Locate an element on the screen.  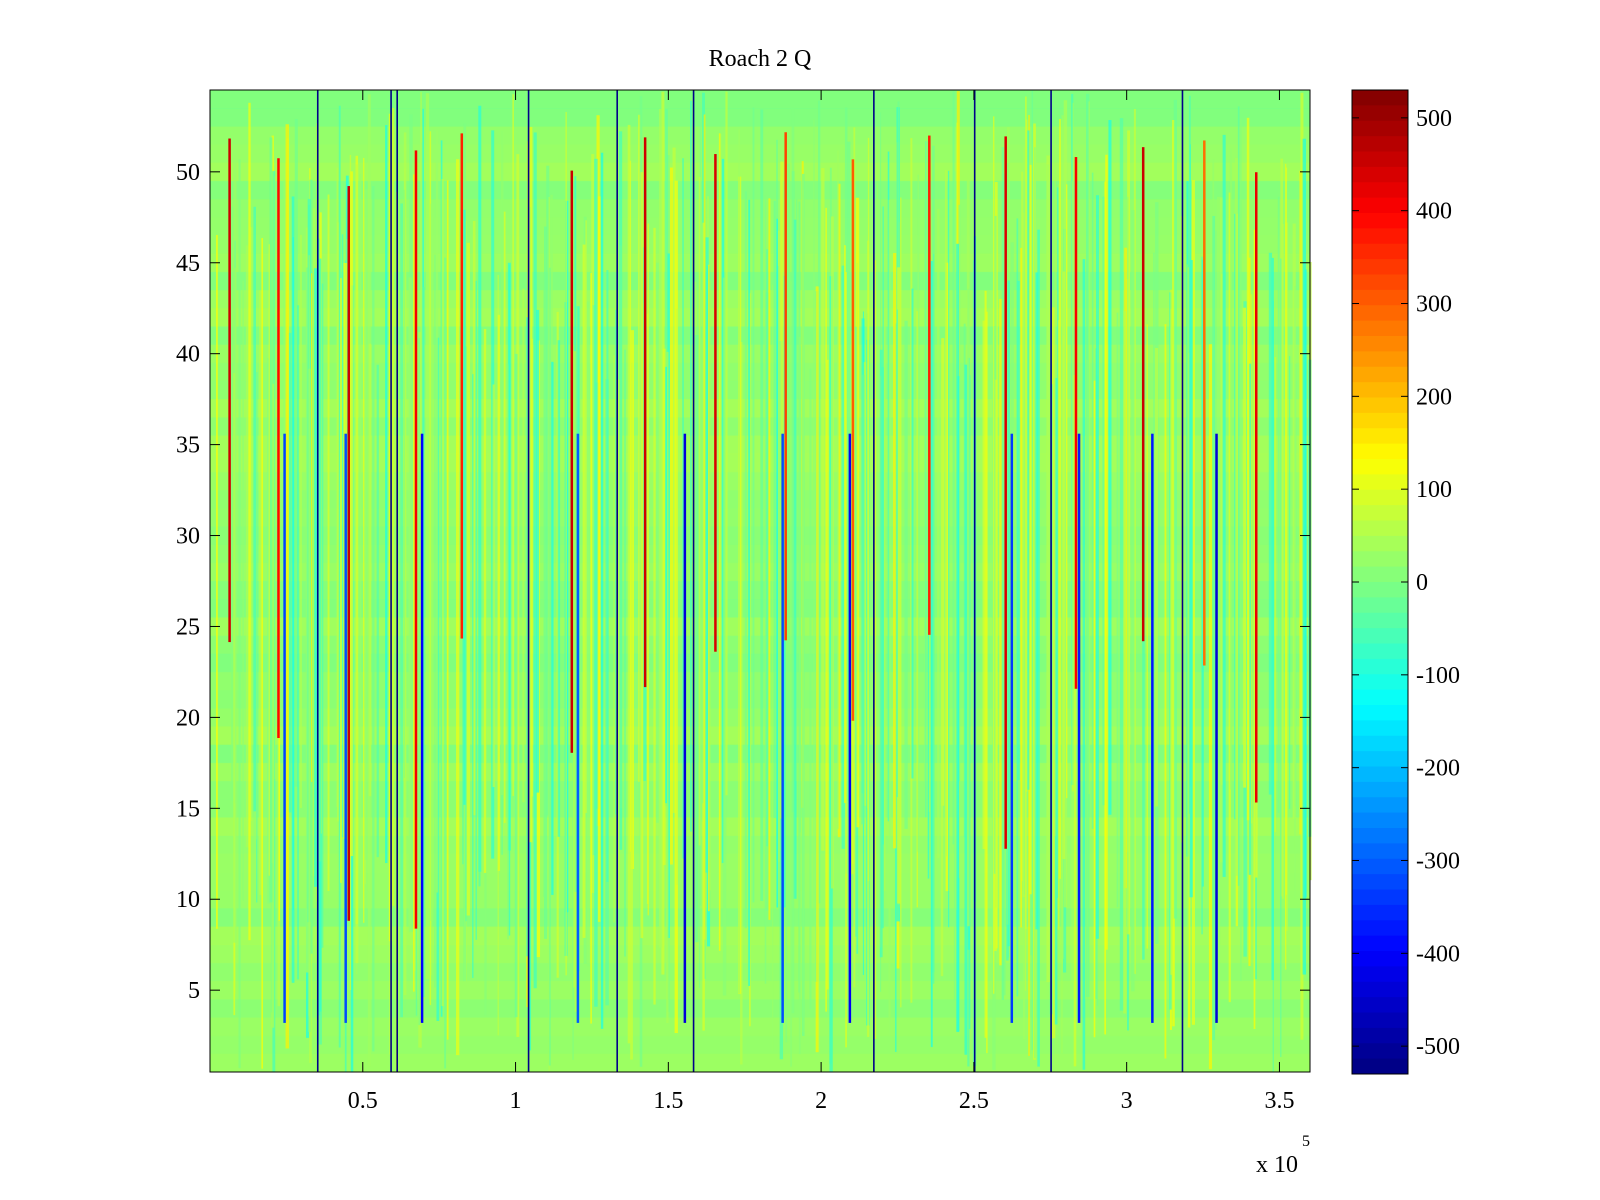
y-tick-label: 5 is located at coordinates (194, 991).